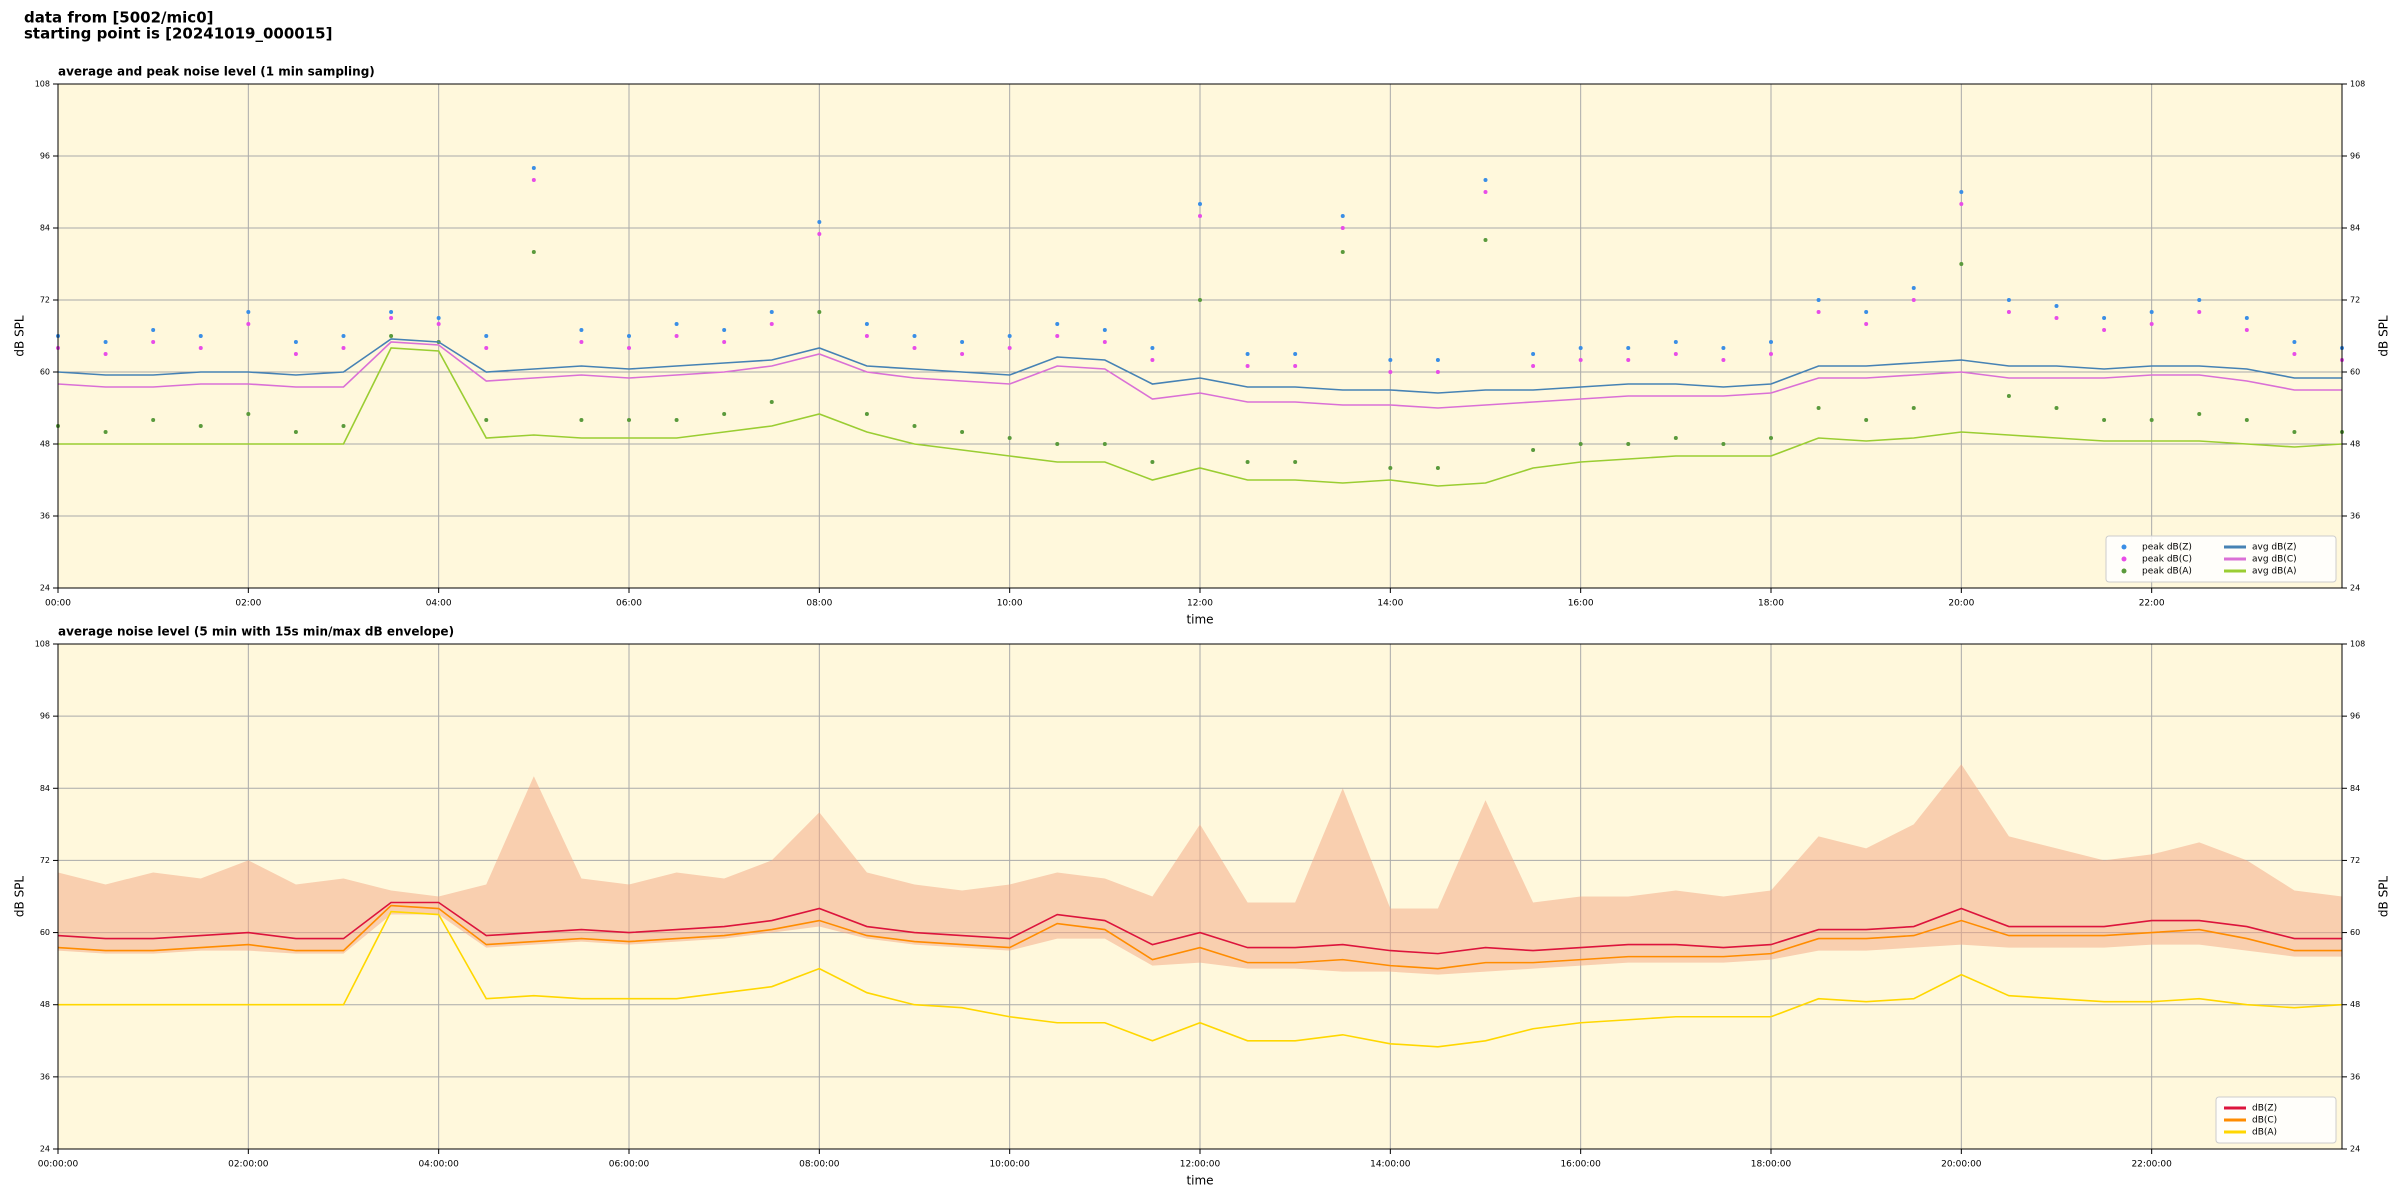  I want to click on x-tick-label: 02:00, so click(248, 604).